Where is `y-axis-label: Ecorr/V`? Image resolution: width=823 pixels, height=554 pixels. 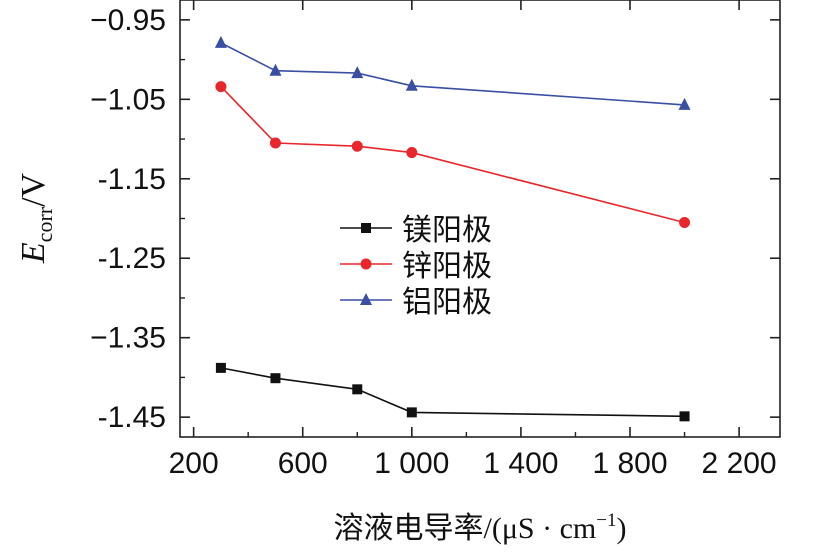
y-axis-label: Ecorr/V is located at coordinates (36, 218).